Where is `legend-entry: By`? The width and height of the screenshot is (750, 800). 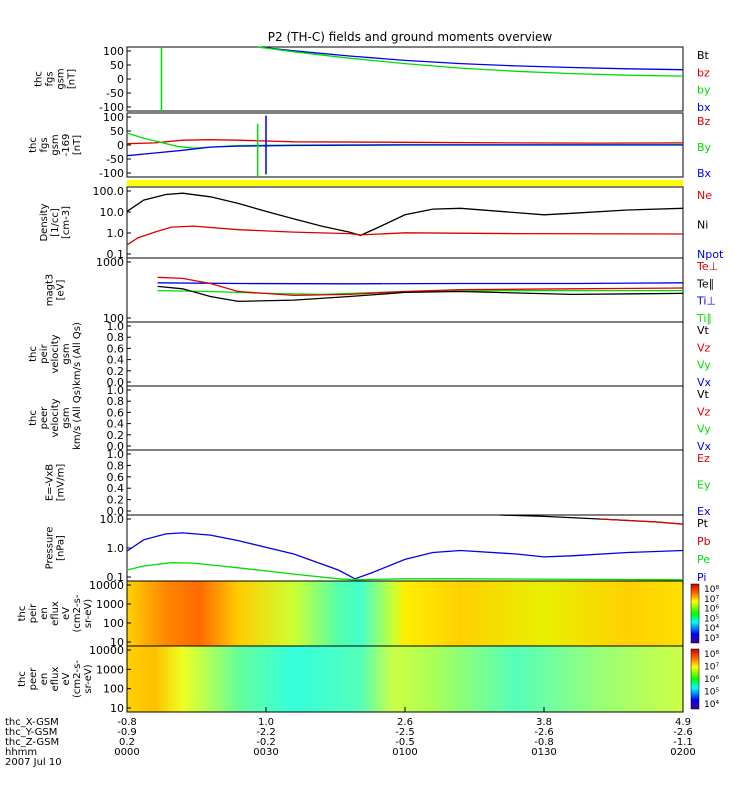 legend-entry: By is located at coordinates (704, 147).